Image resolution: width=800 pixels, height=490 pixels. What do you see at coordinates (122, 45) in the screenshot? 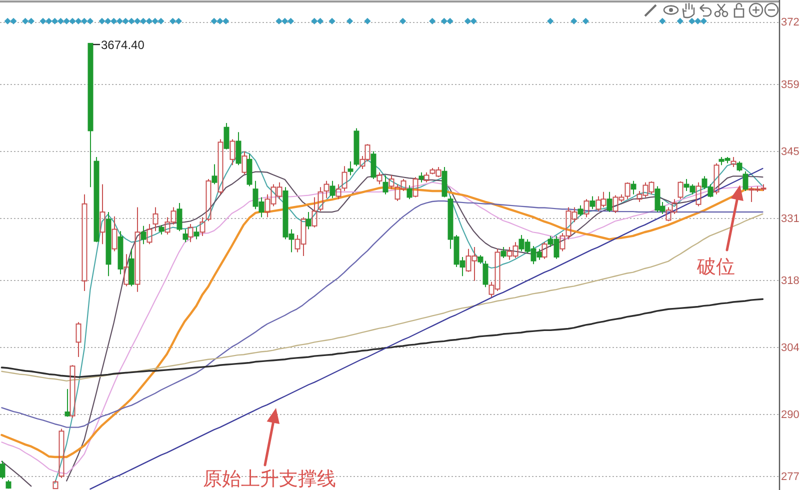
I see `annotation: 3674.40` at bounding box center [122, 45].